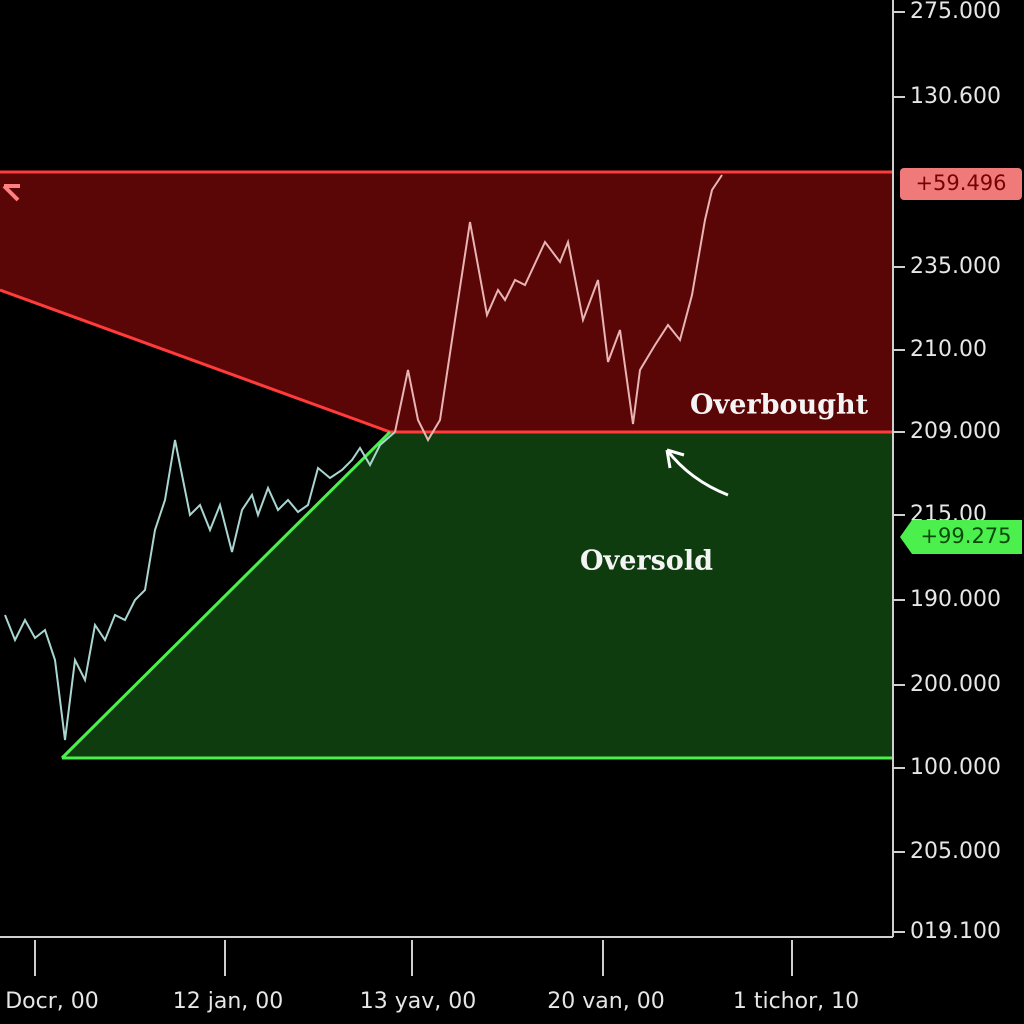 This screenshot has width=1024, height=1024. Describe the element at coordinates (955, 684) in the screenshot. I see `y-tick-label: 200.000` at that location.